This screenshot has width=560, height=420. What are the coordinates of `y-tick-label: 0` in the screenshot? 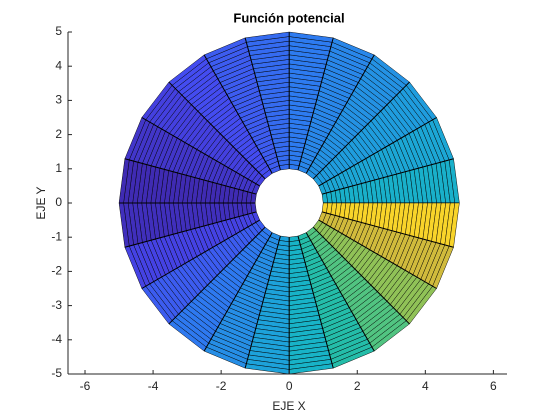 It's located at (58, 202).